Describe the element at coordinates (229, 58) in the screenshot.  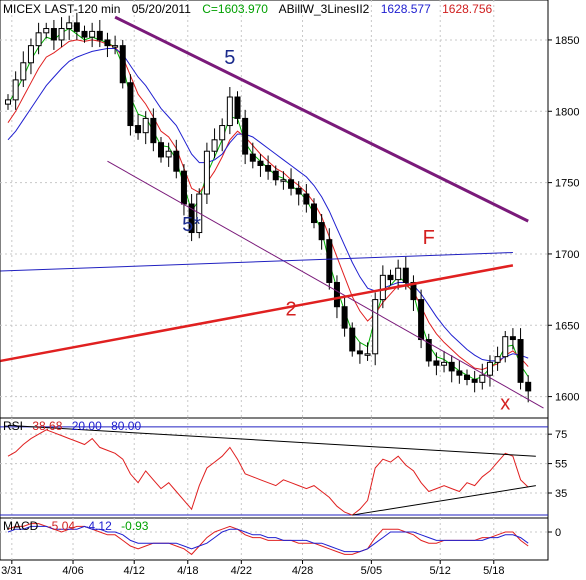
I see `annotation-label: 5` at that location.